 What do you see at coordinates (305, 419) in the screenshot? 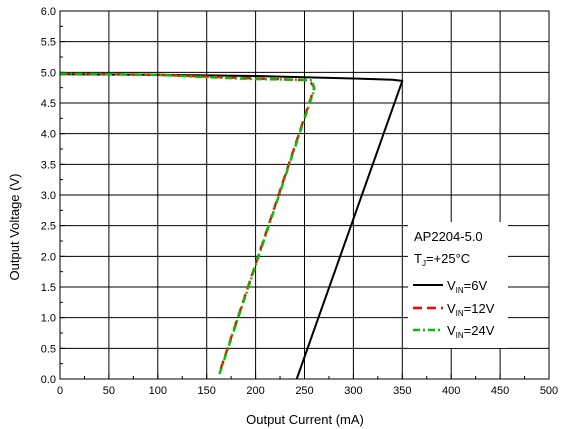
I see `x-axis-title: Output Current (mA)` at bounding box center [305, 419].